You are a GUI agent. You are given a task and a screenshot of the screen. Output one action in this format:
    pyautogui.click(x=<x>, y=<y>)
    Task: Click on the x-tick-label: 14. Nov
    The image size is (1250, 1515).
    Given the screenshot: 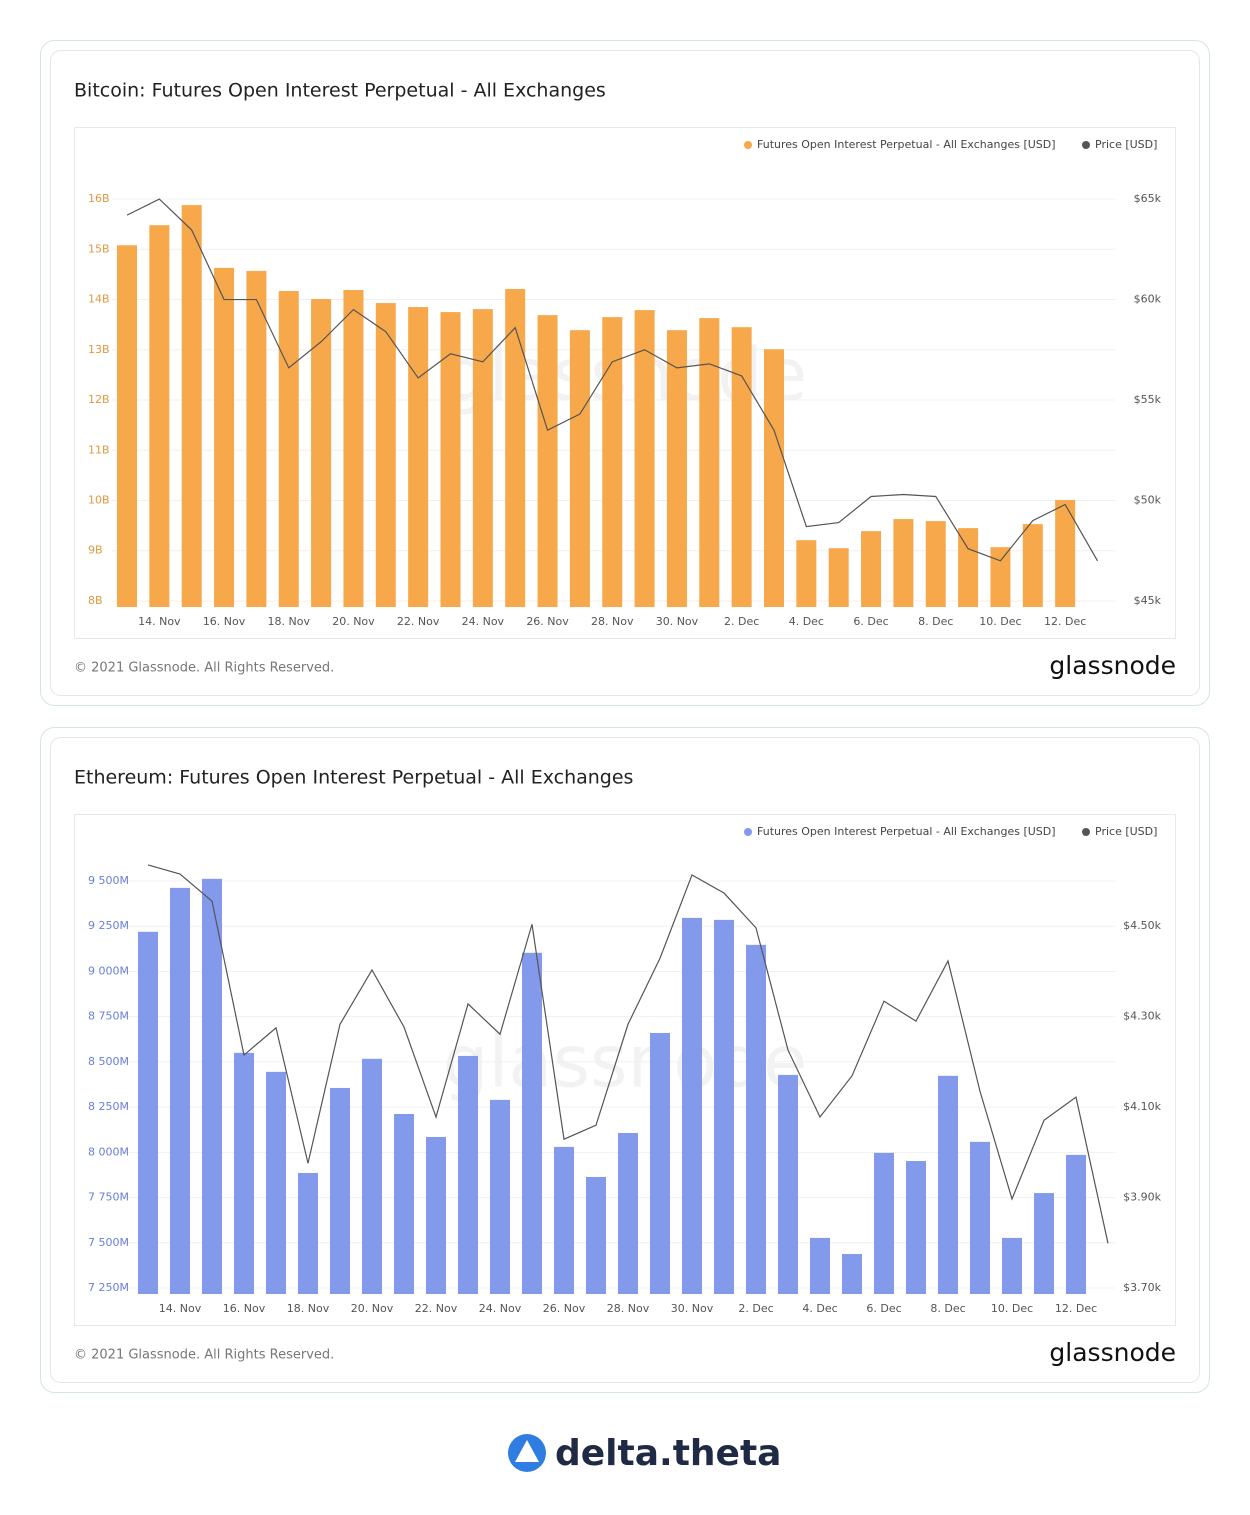 What is the action you would take?
    pyautogui.click(x=159, y=621)
    